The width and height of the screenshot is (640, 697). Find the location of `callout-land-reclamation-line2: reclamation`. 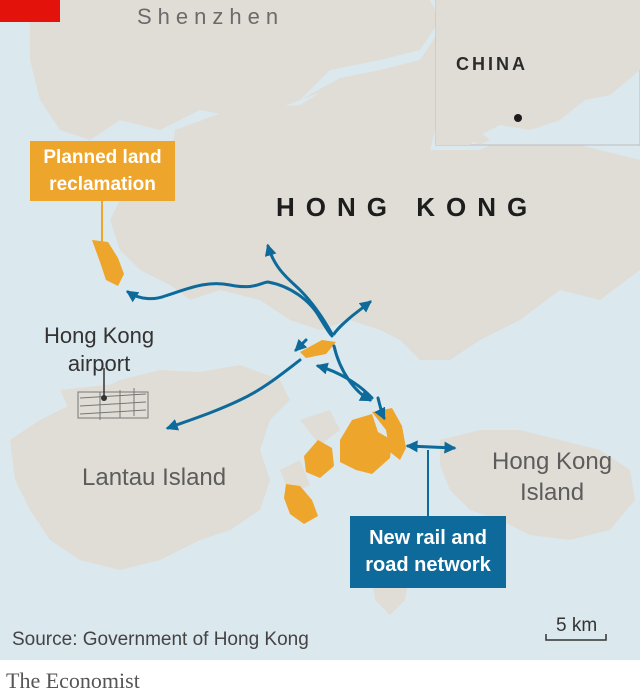

callout-land-reclamation-line2: reclamation is located at coordinates (102, 184).